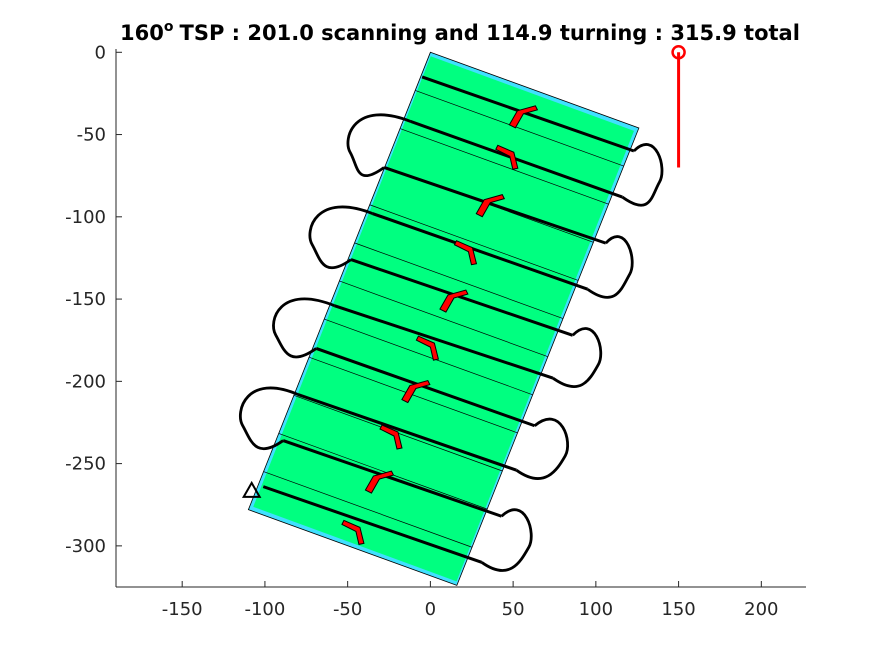  I want to click on x-tick-label: 150, so click(678, 609).